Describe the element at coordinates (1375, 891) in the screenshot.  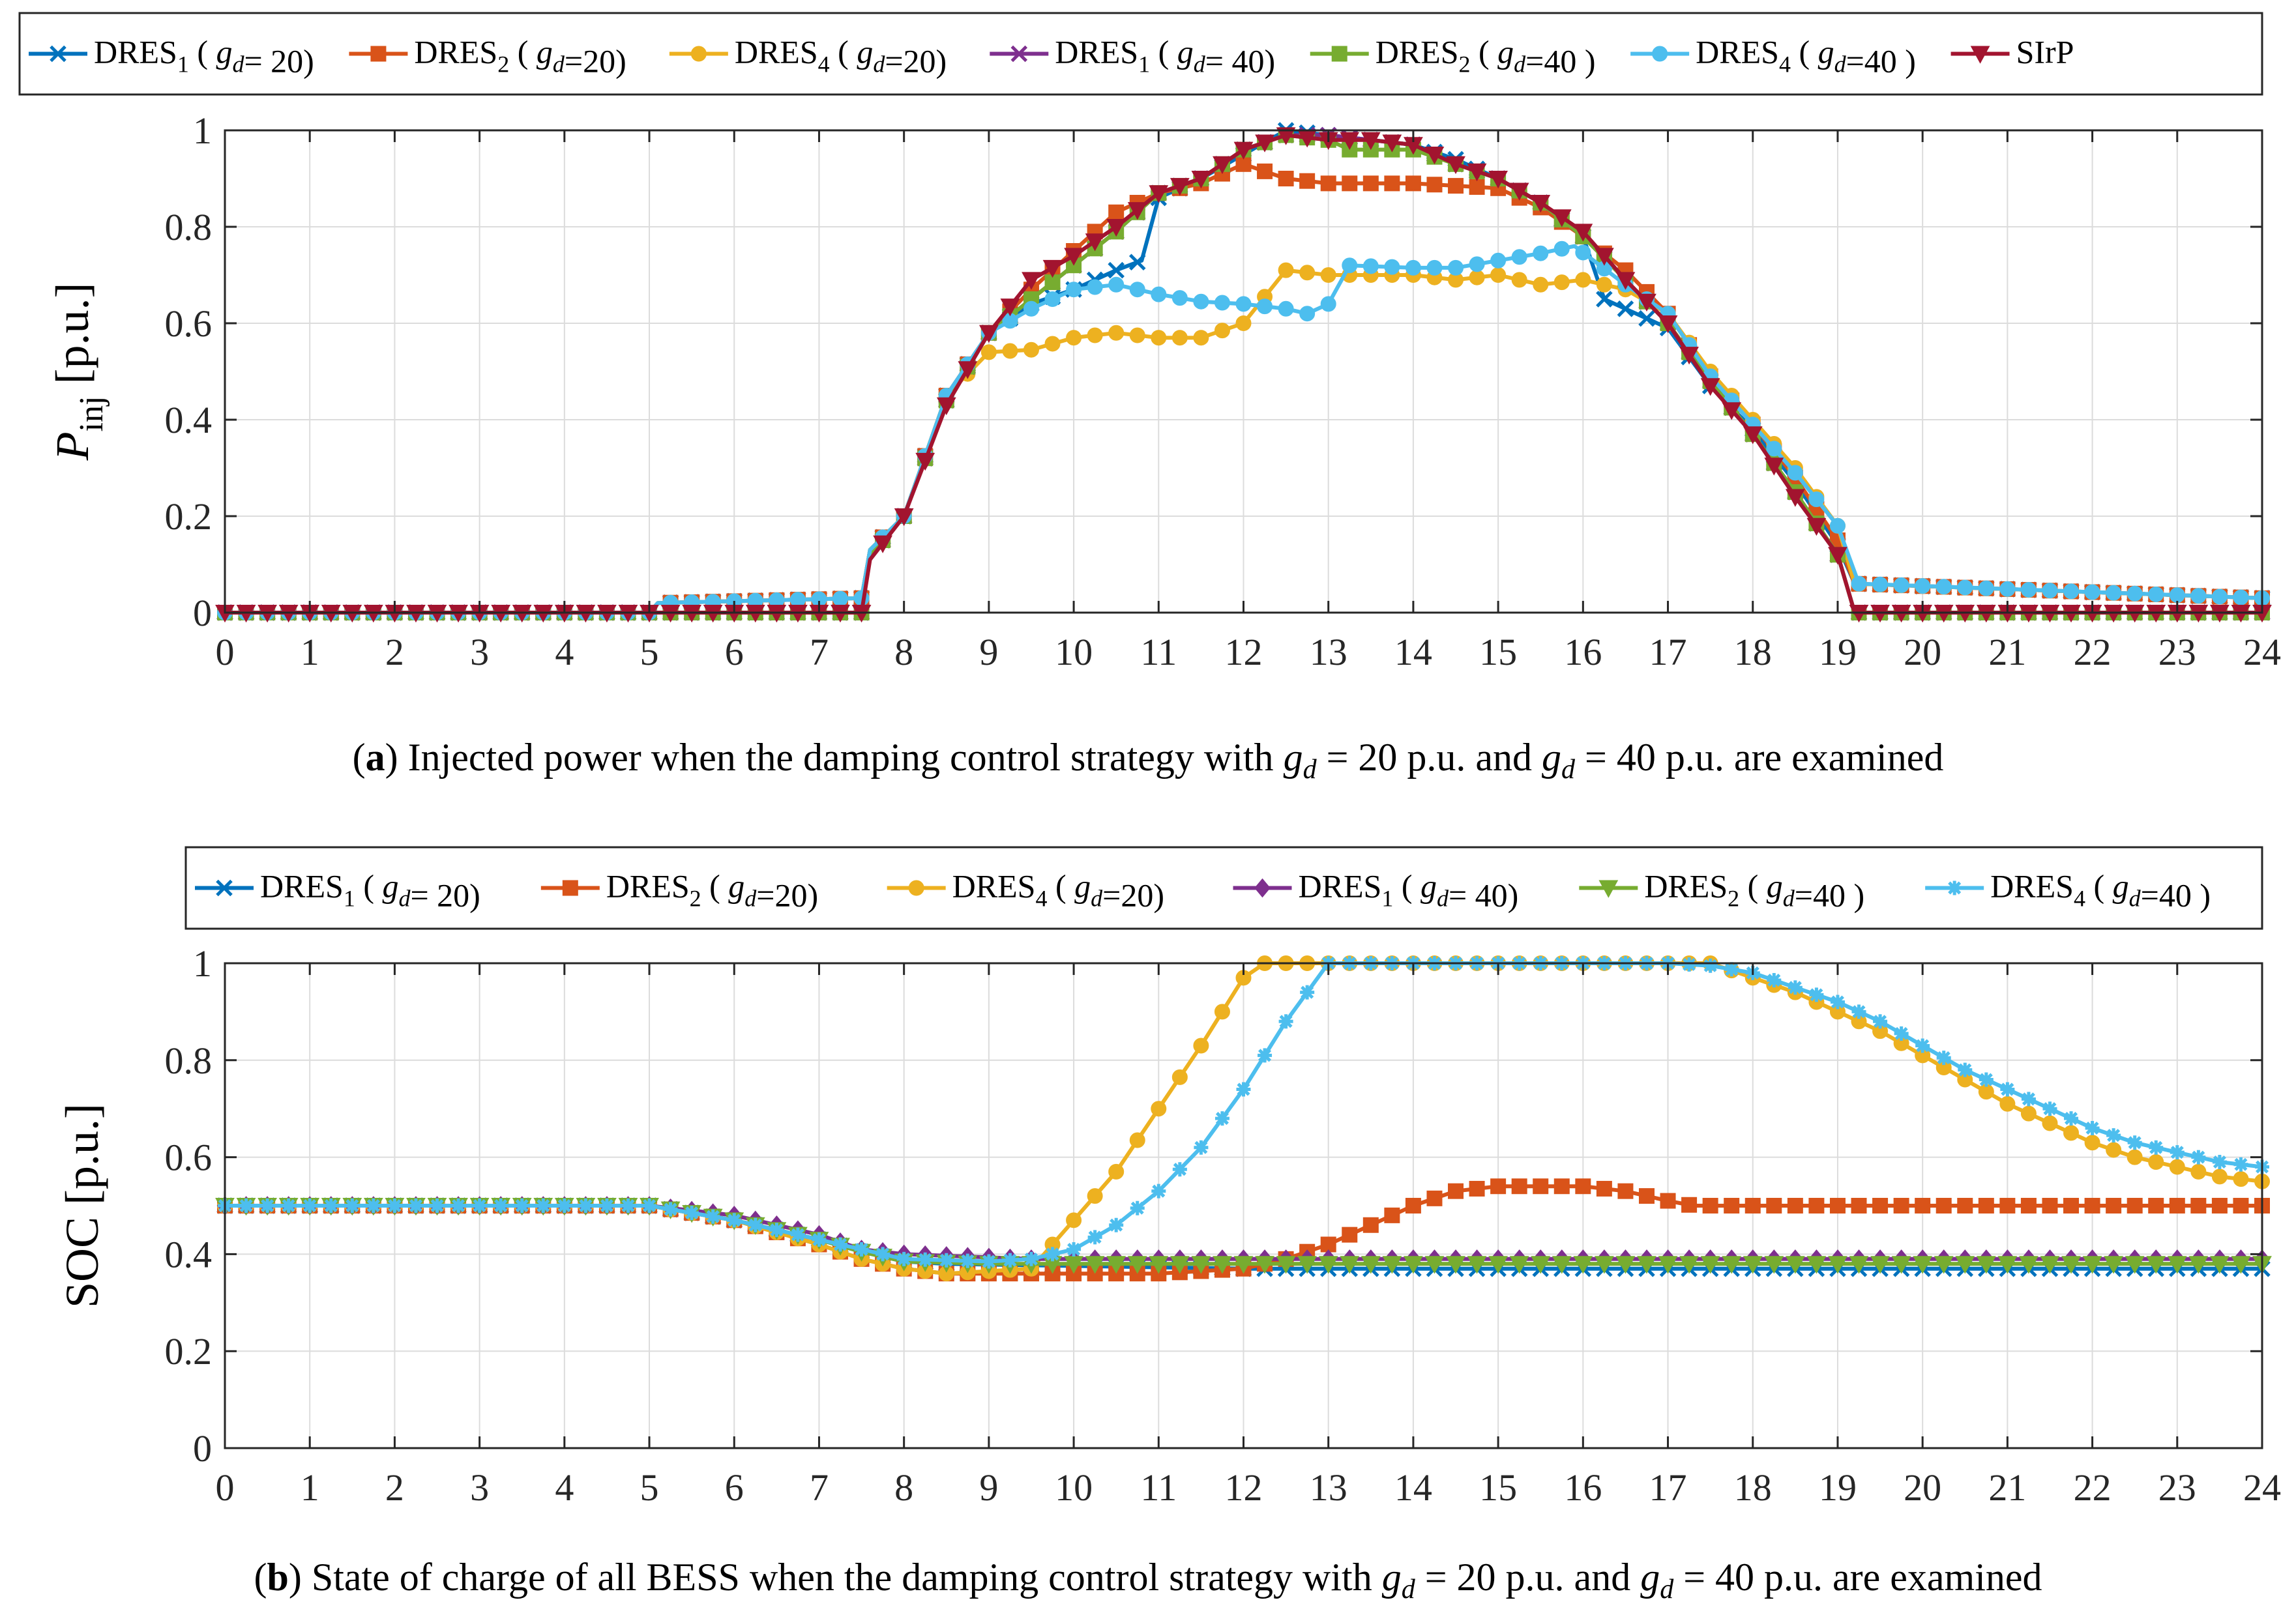
I see `legend-item: DRES1 ( gd= 40)` at that location.